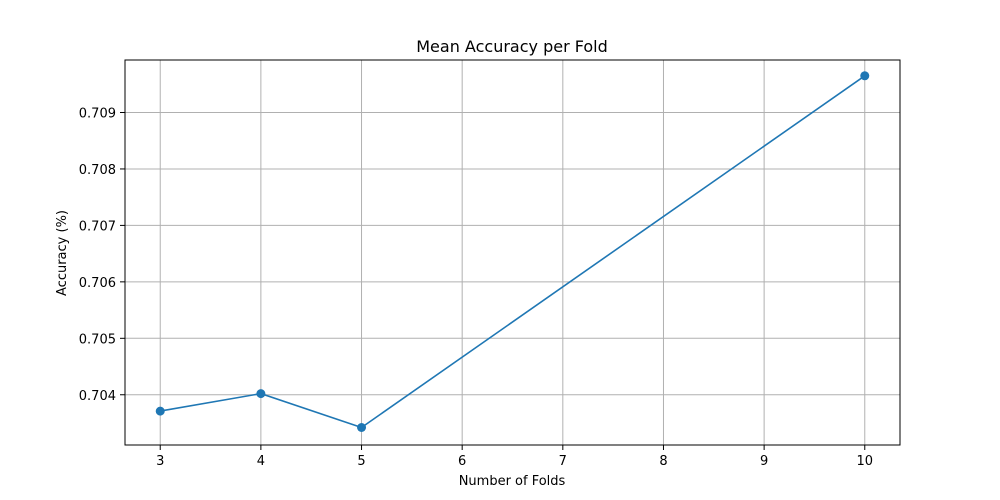 Image resolution: width=1000 pixels, height=500 pixels. What do you see at coordinates (62, 253) in the screenshot?
I see `y-axis-label: Accuracy (%)` at bounding box center [62, 253].